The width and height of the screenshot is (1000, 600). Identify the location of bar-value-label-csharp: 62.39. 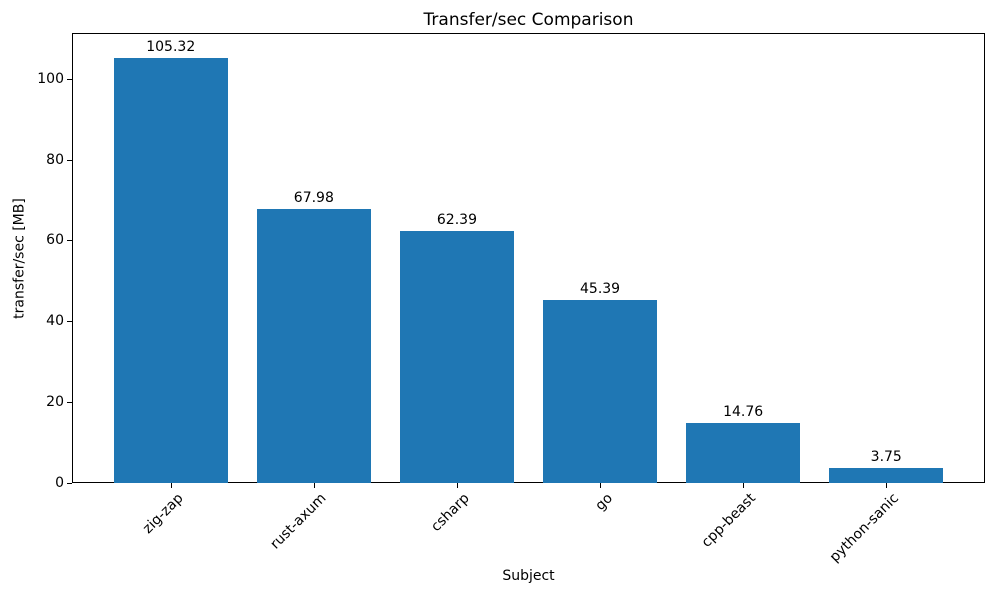
(456, 220).